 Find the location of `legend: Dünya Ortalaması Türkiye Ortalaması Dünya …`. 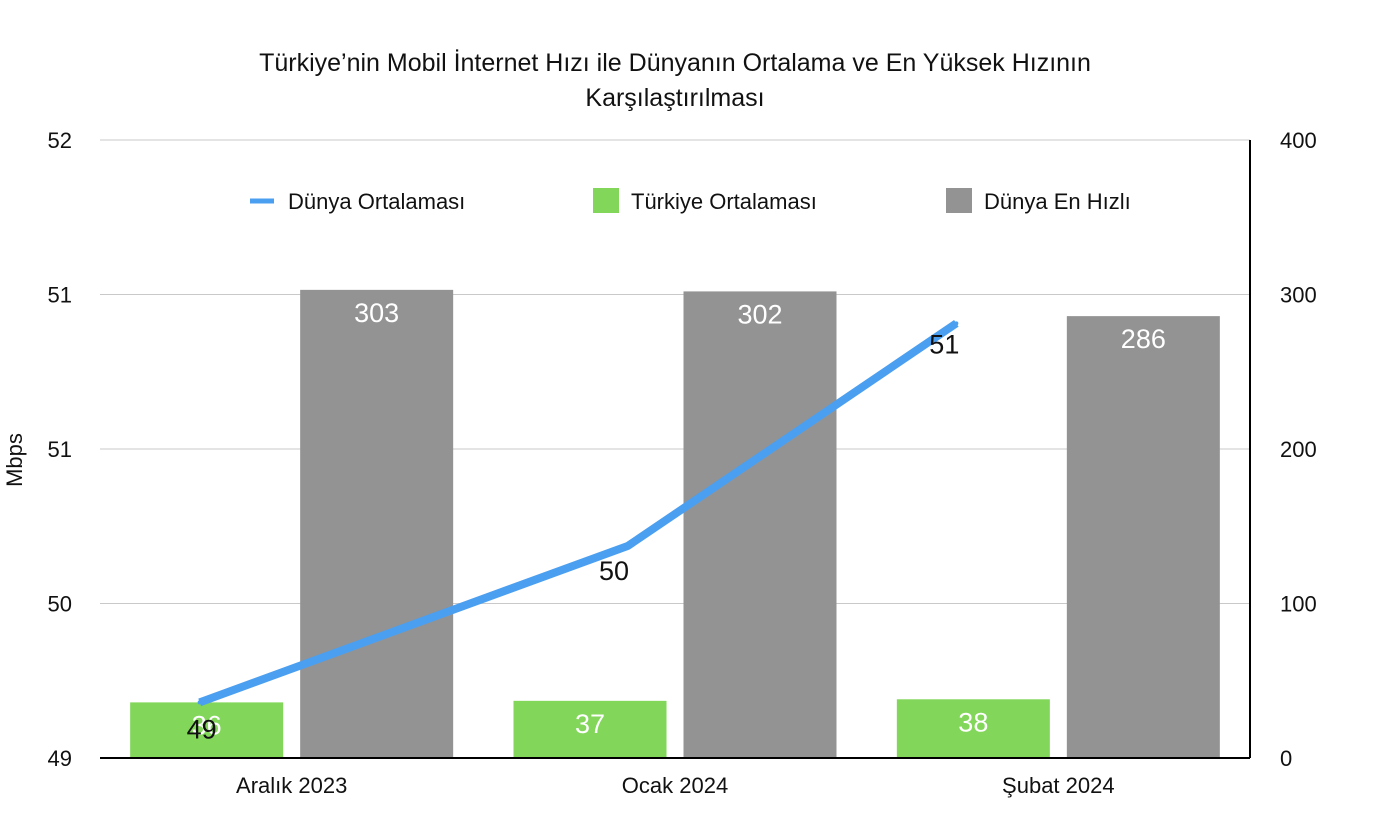

legend: Dünya Ortalaması Türkiye Ortalaması Dünya … is located at coordinates (690, 201).